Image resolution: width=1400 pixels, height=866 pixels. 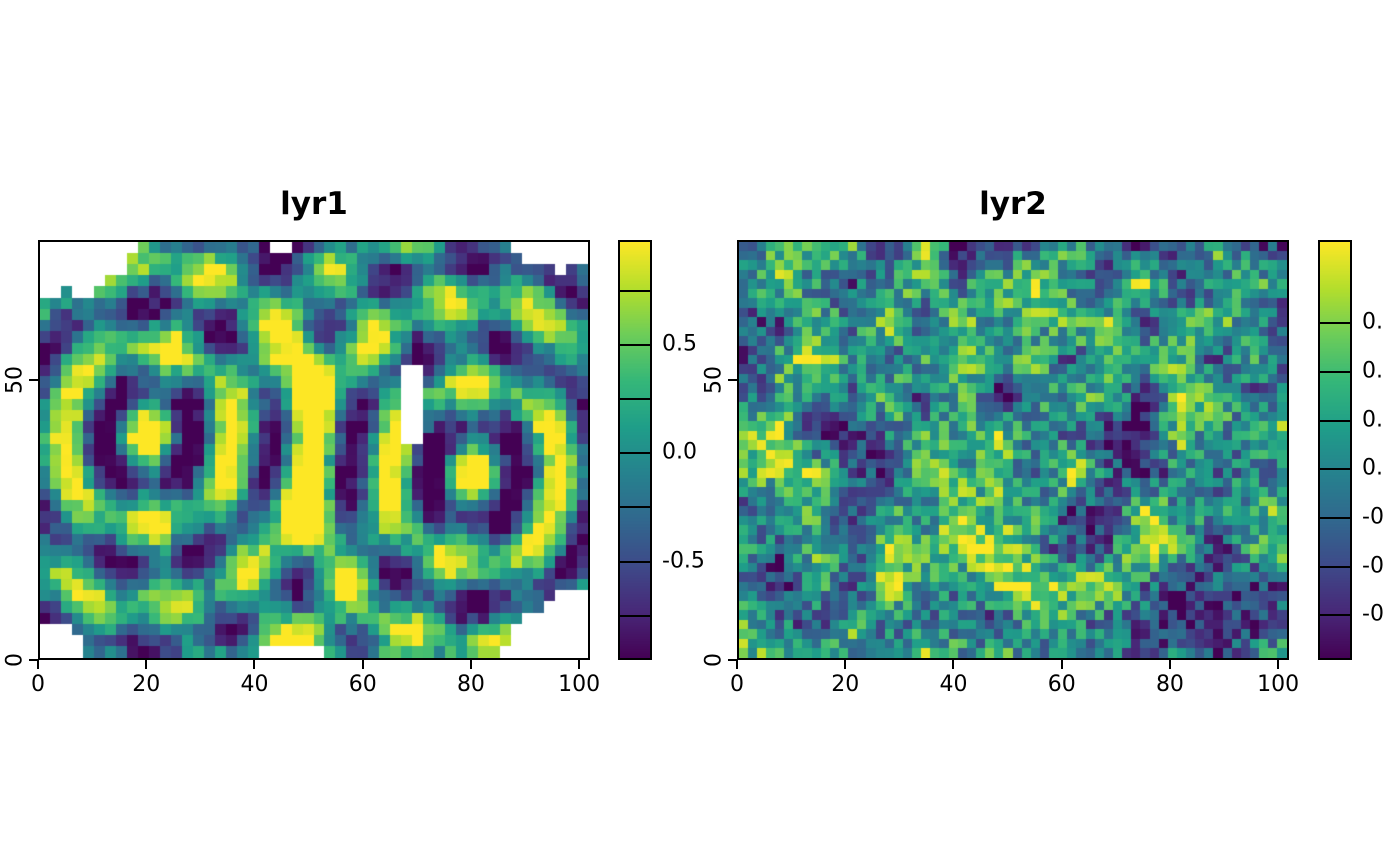 I want to click on panel2-colorbar-labels: 0. 0. 0. 0. -0 -0 -0, so click(x=1381, y=450).